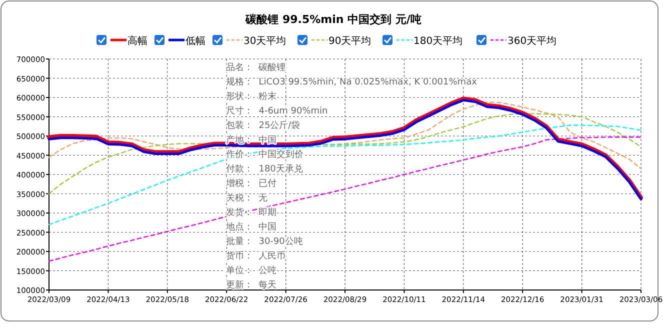 This screenshot has height=328, width=667. Describe the element at coordinates (333, 19) in the screenshot. I see `chart-title: 碳酸锂 99.5%min 中国交到 元/吨` at that location.